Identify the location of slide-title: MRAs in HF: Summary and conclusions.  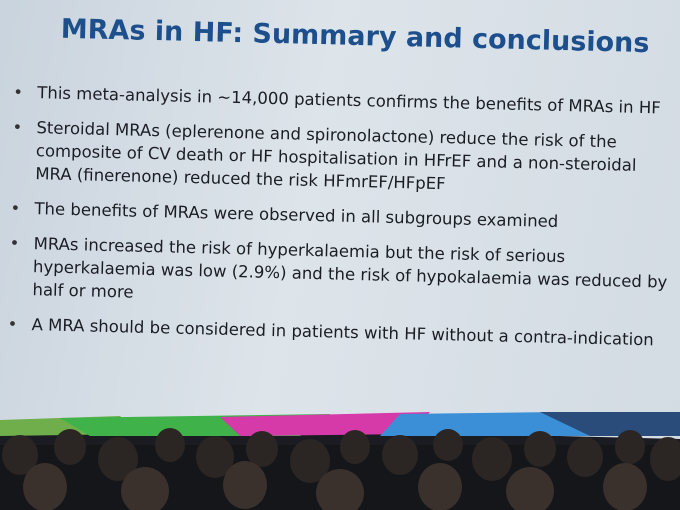
(355, 36).